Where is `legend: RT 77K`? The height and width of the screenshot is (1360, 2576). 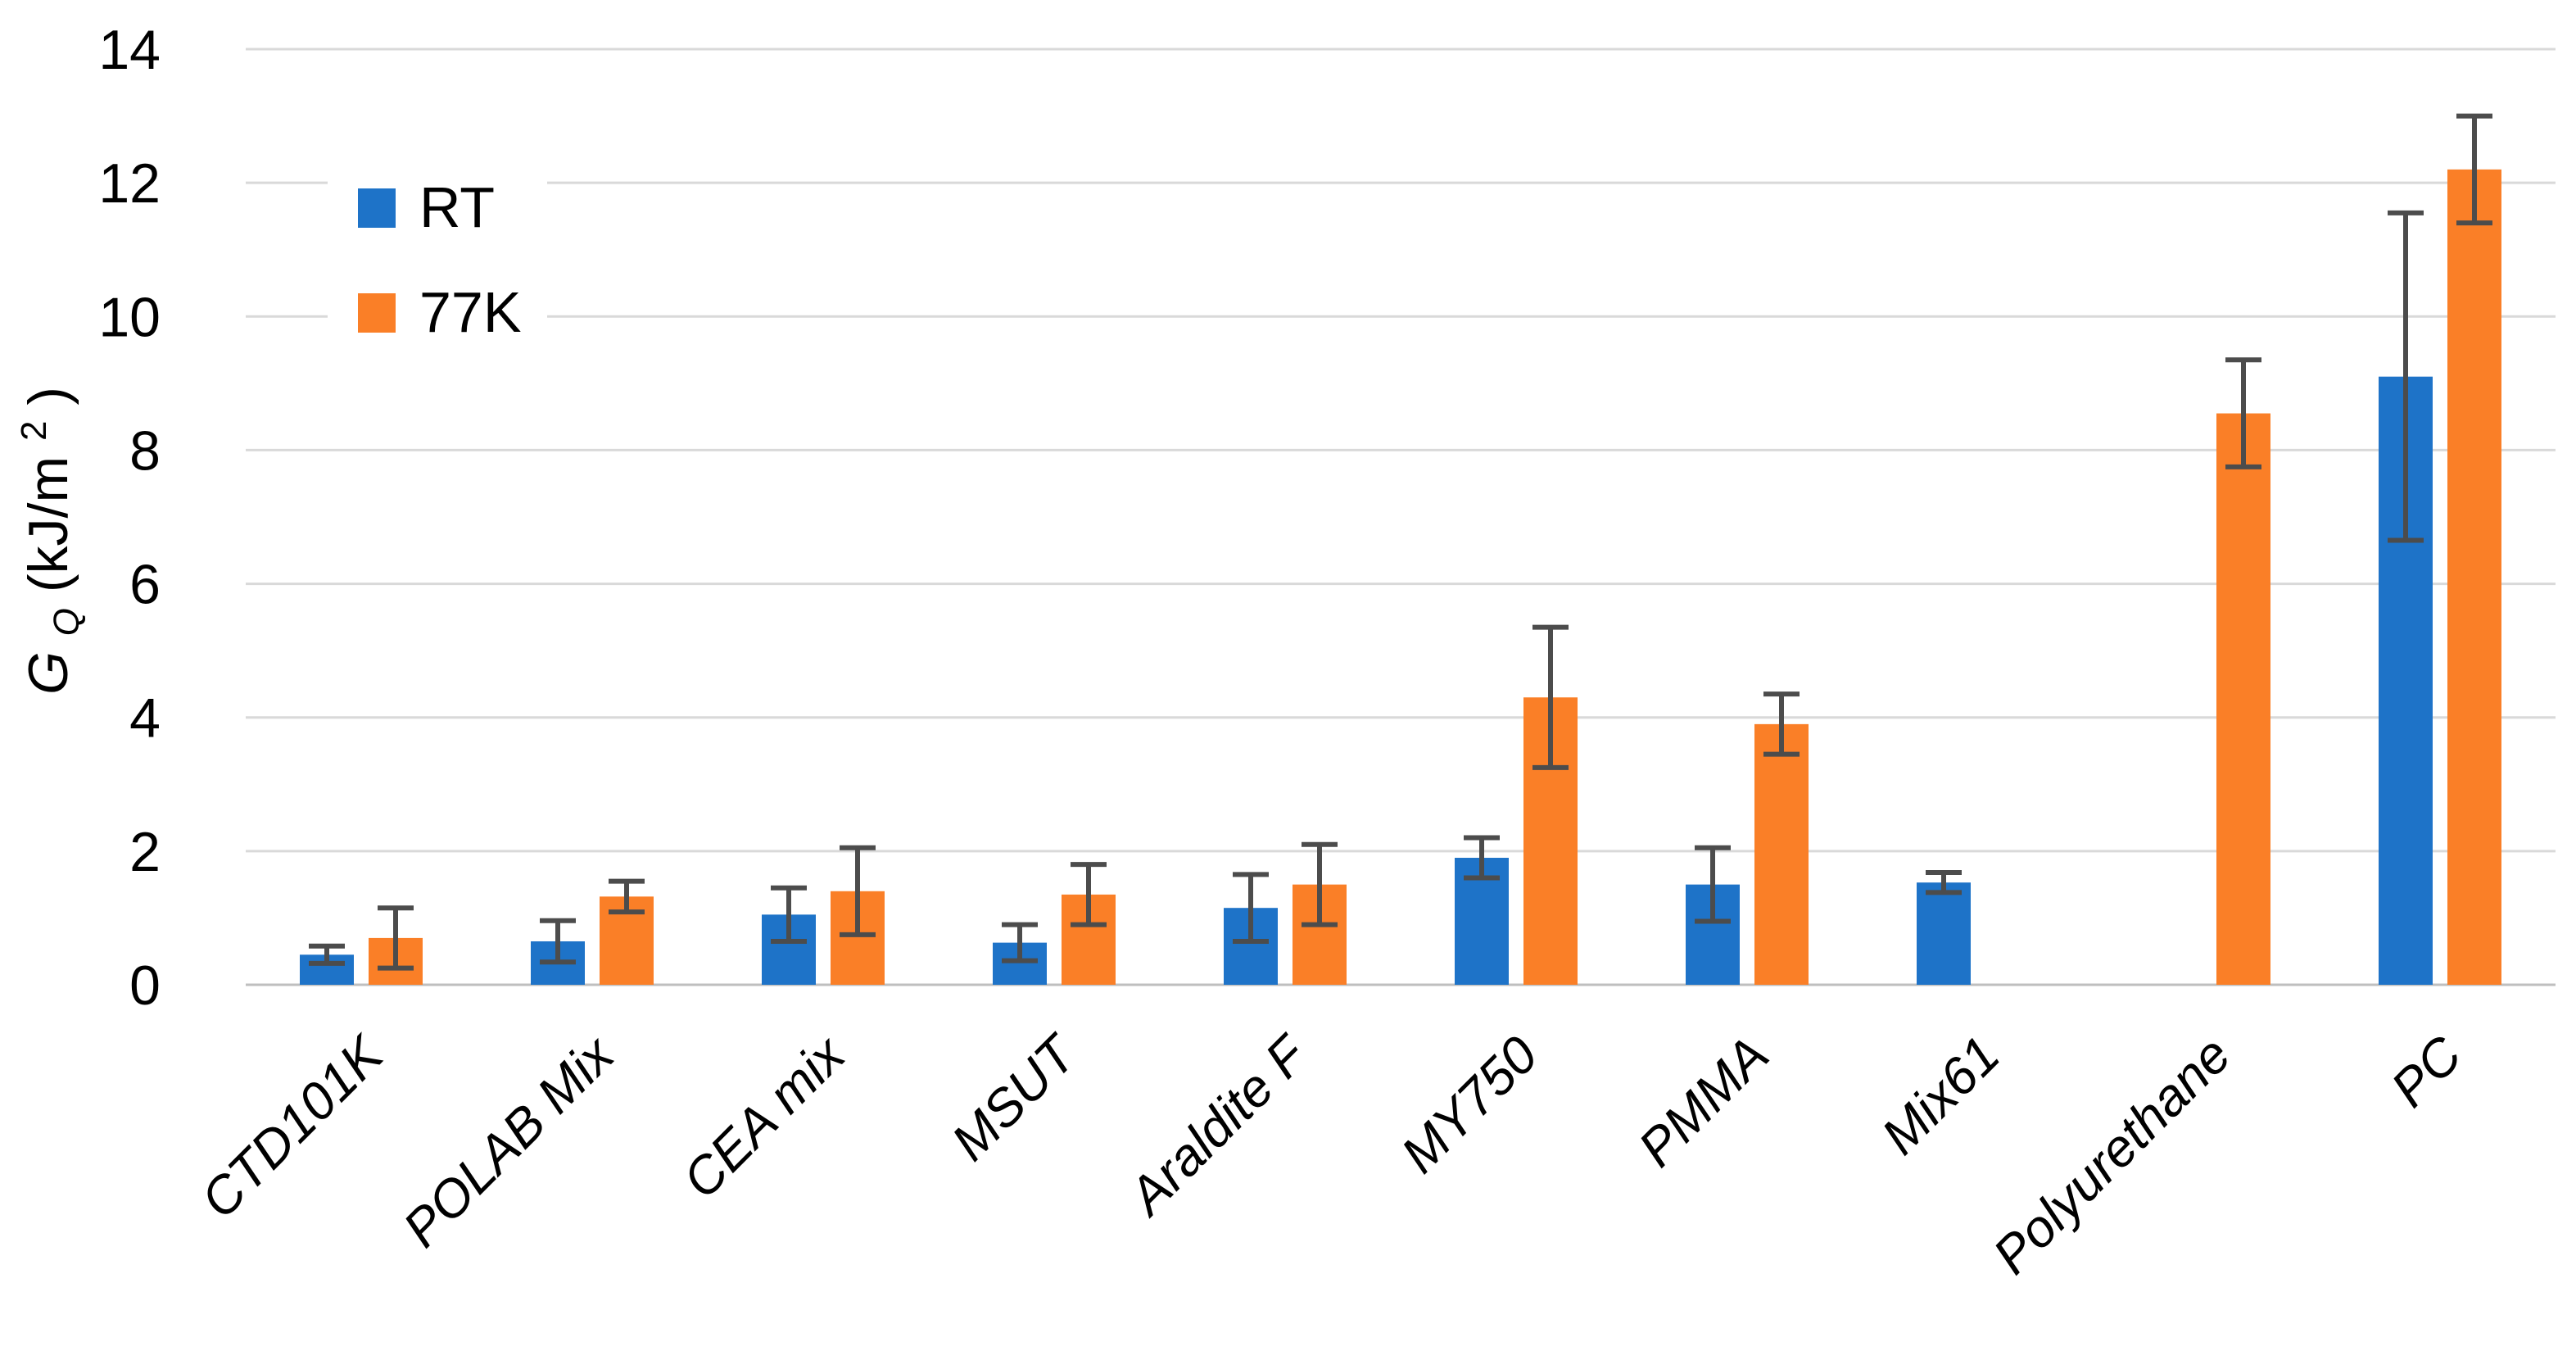 legend: RT 77K is located at coordinates (437, 259).